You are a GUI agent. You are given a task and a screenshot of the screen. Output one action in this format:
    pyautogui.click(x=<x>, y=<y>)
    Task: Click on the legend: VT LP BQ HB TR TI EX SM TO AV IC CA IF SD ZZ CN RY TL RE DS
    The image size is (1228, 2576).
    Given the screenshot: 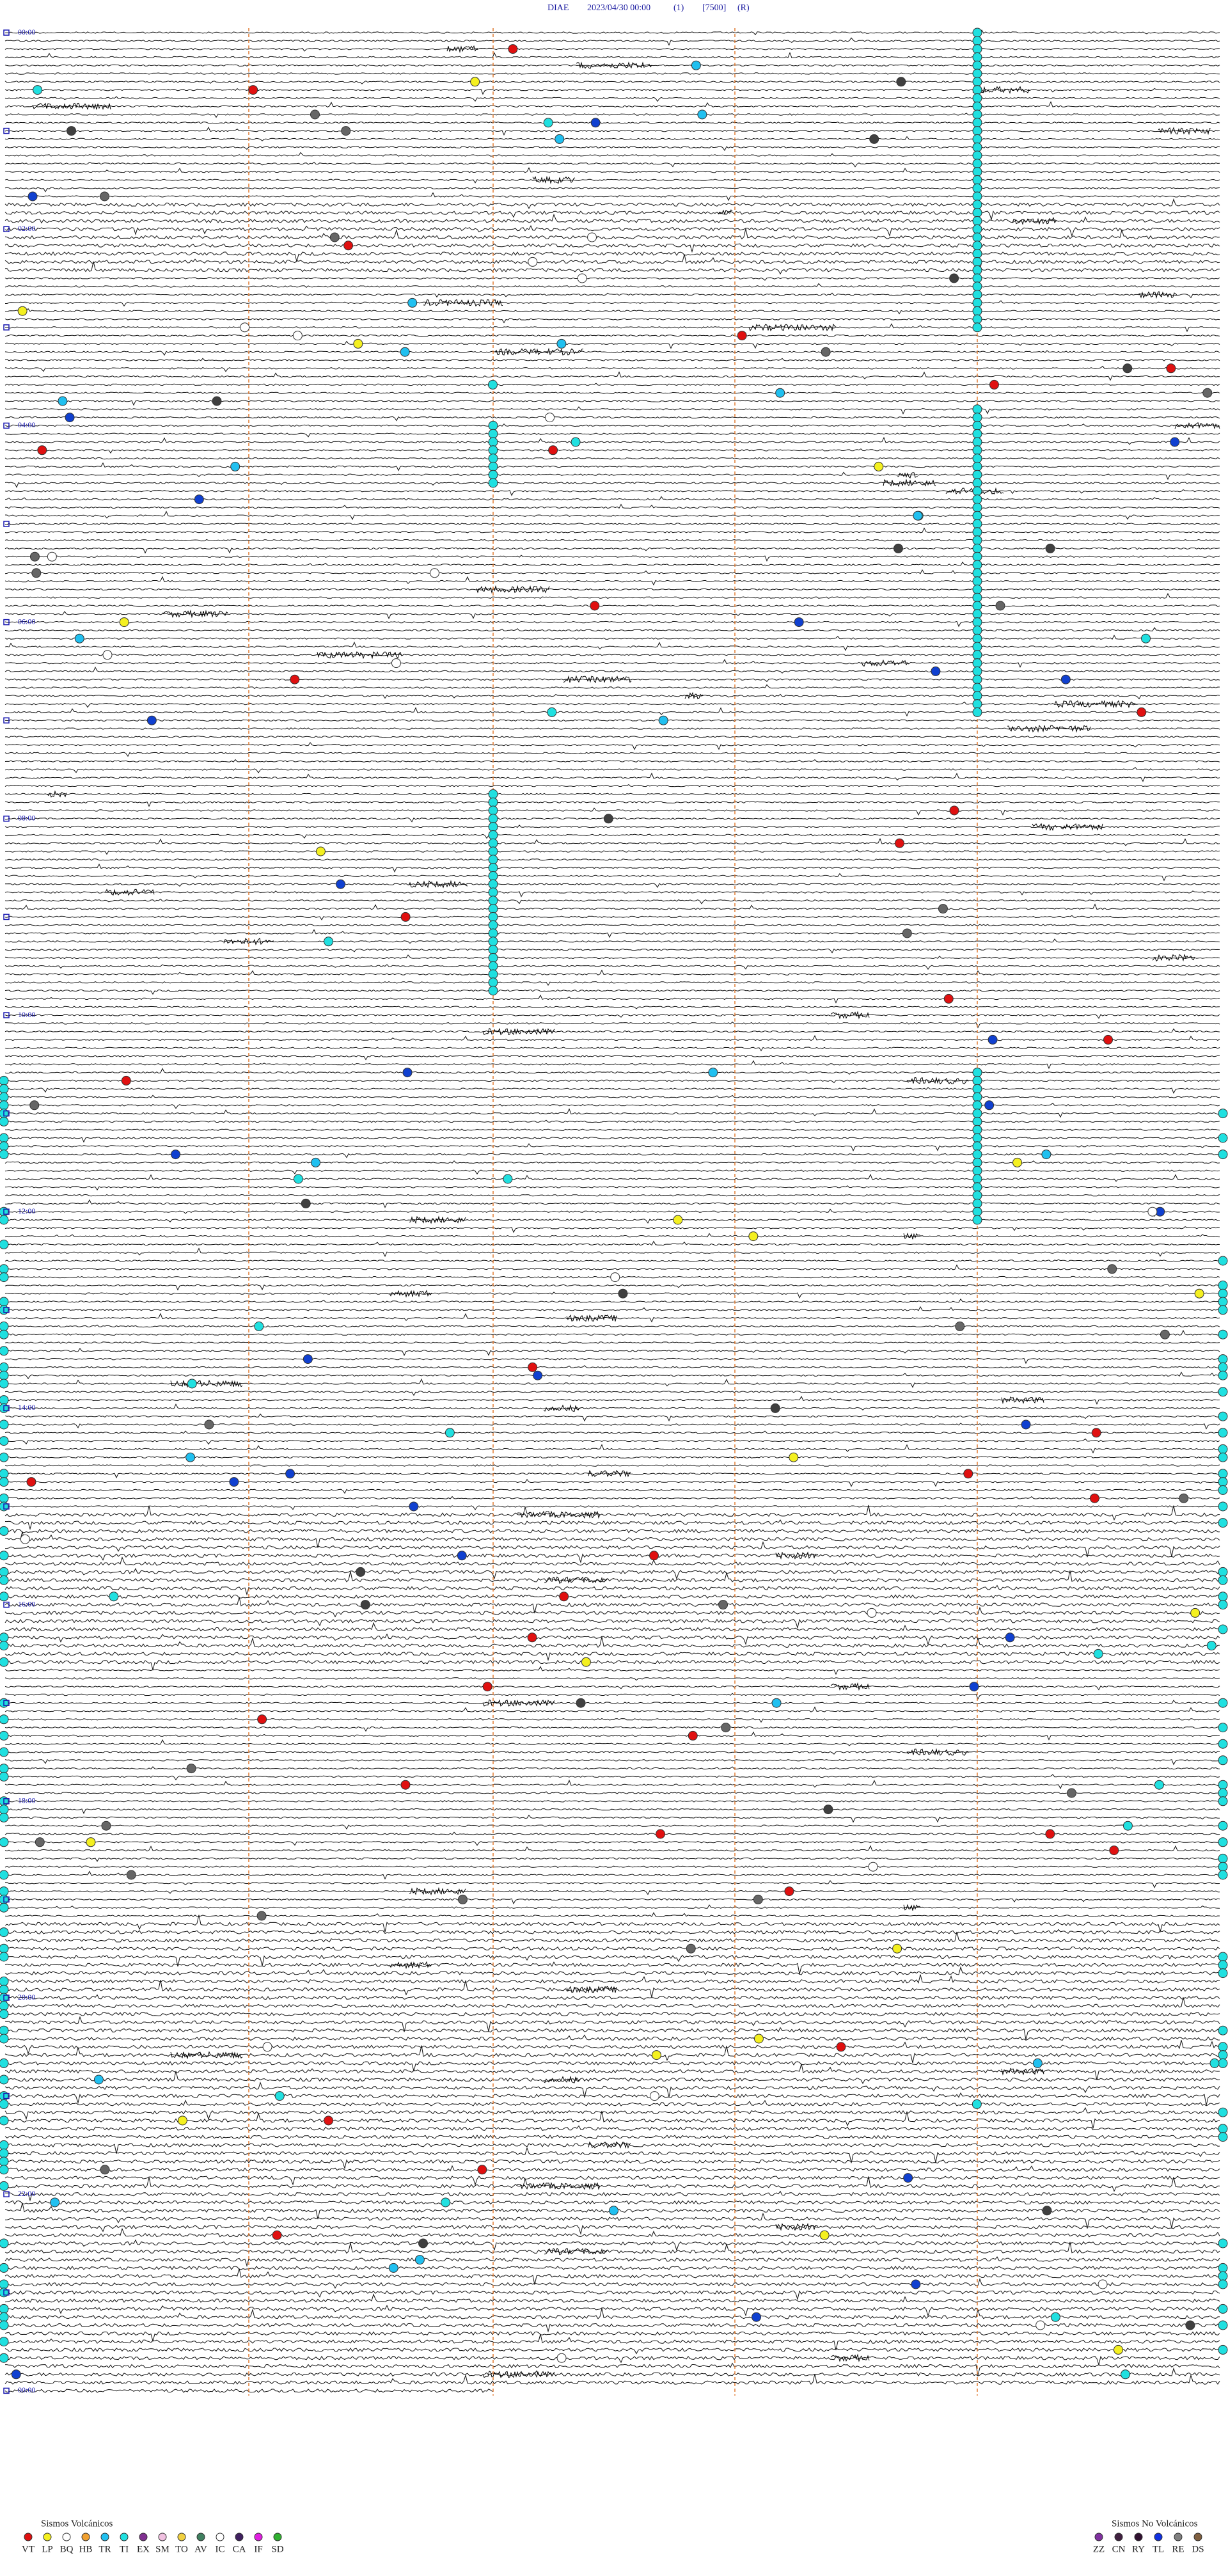 What is the action you would take?
    pyautogui.click(x=613, y=2543)
    